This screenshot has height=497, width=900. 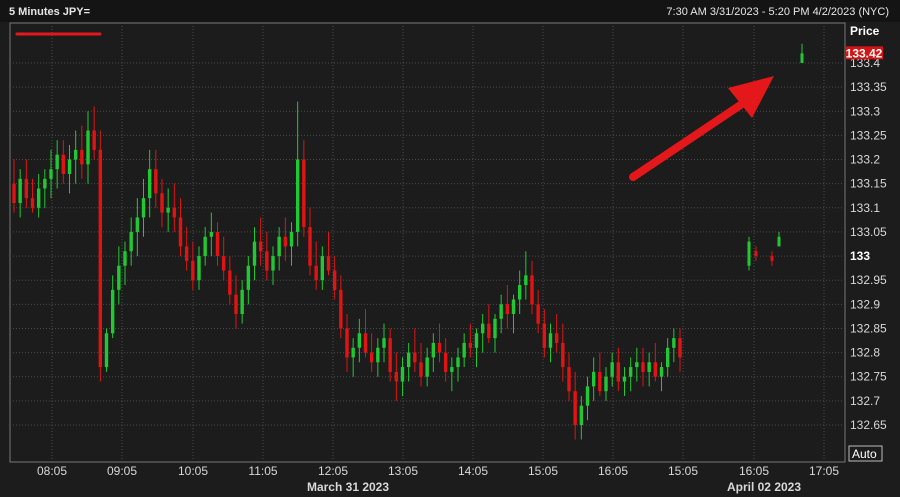 I want to click on date-label: March 31 2023, so click(x=348, y=487).